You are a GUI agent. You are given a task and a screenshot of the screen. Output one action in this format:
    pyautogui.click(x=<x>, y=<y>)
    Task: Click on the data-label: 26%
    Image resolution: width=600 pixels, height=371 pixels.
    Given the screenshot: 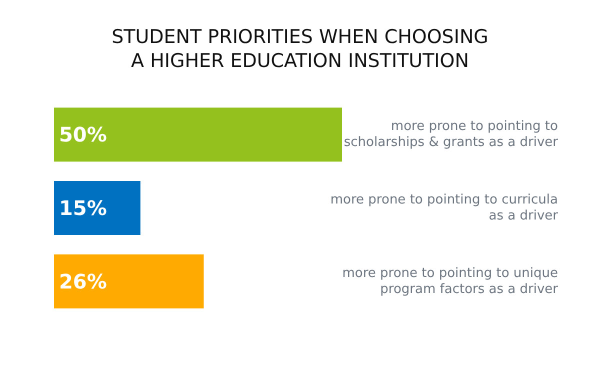 What is the action you would take?
    pyautogui.click(x=83, y=281)
    